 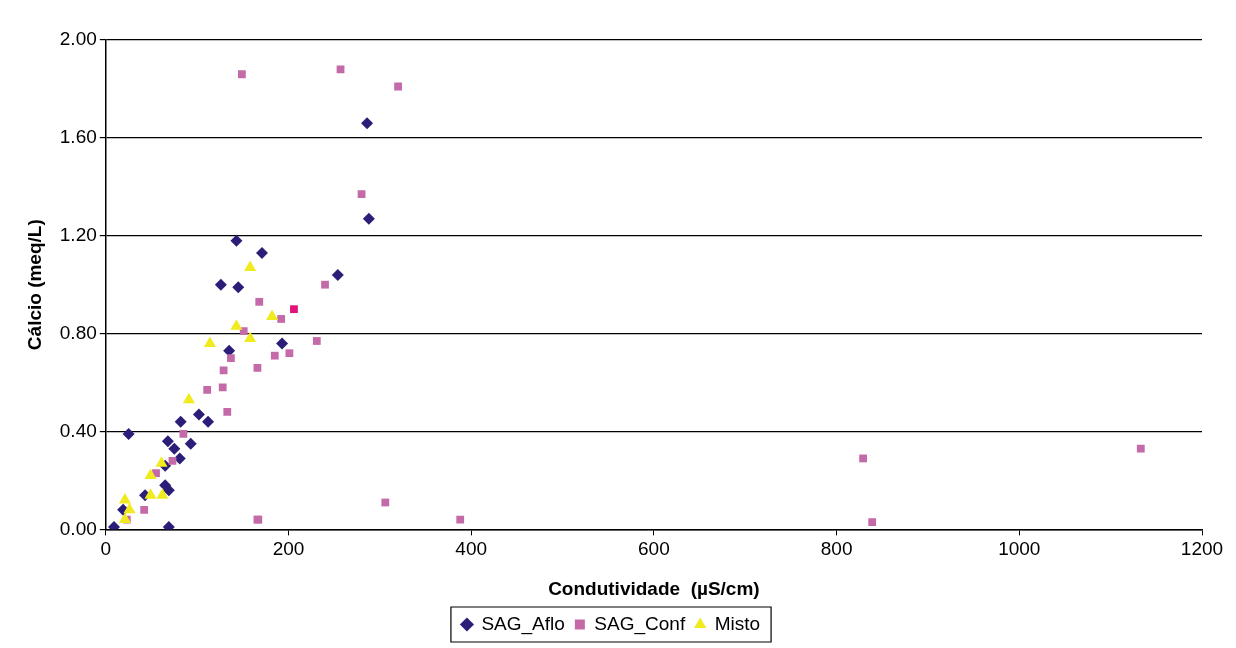 I want to click on y-axis-title: Cálcio (meq/L), so click(x=34, y=285).